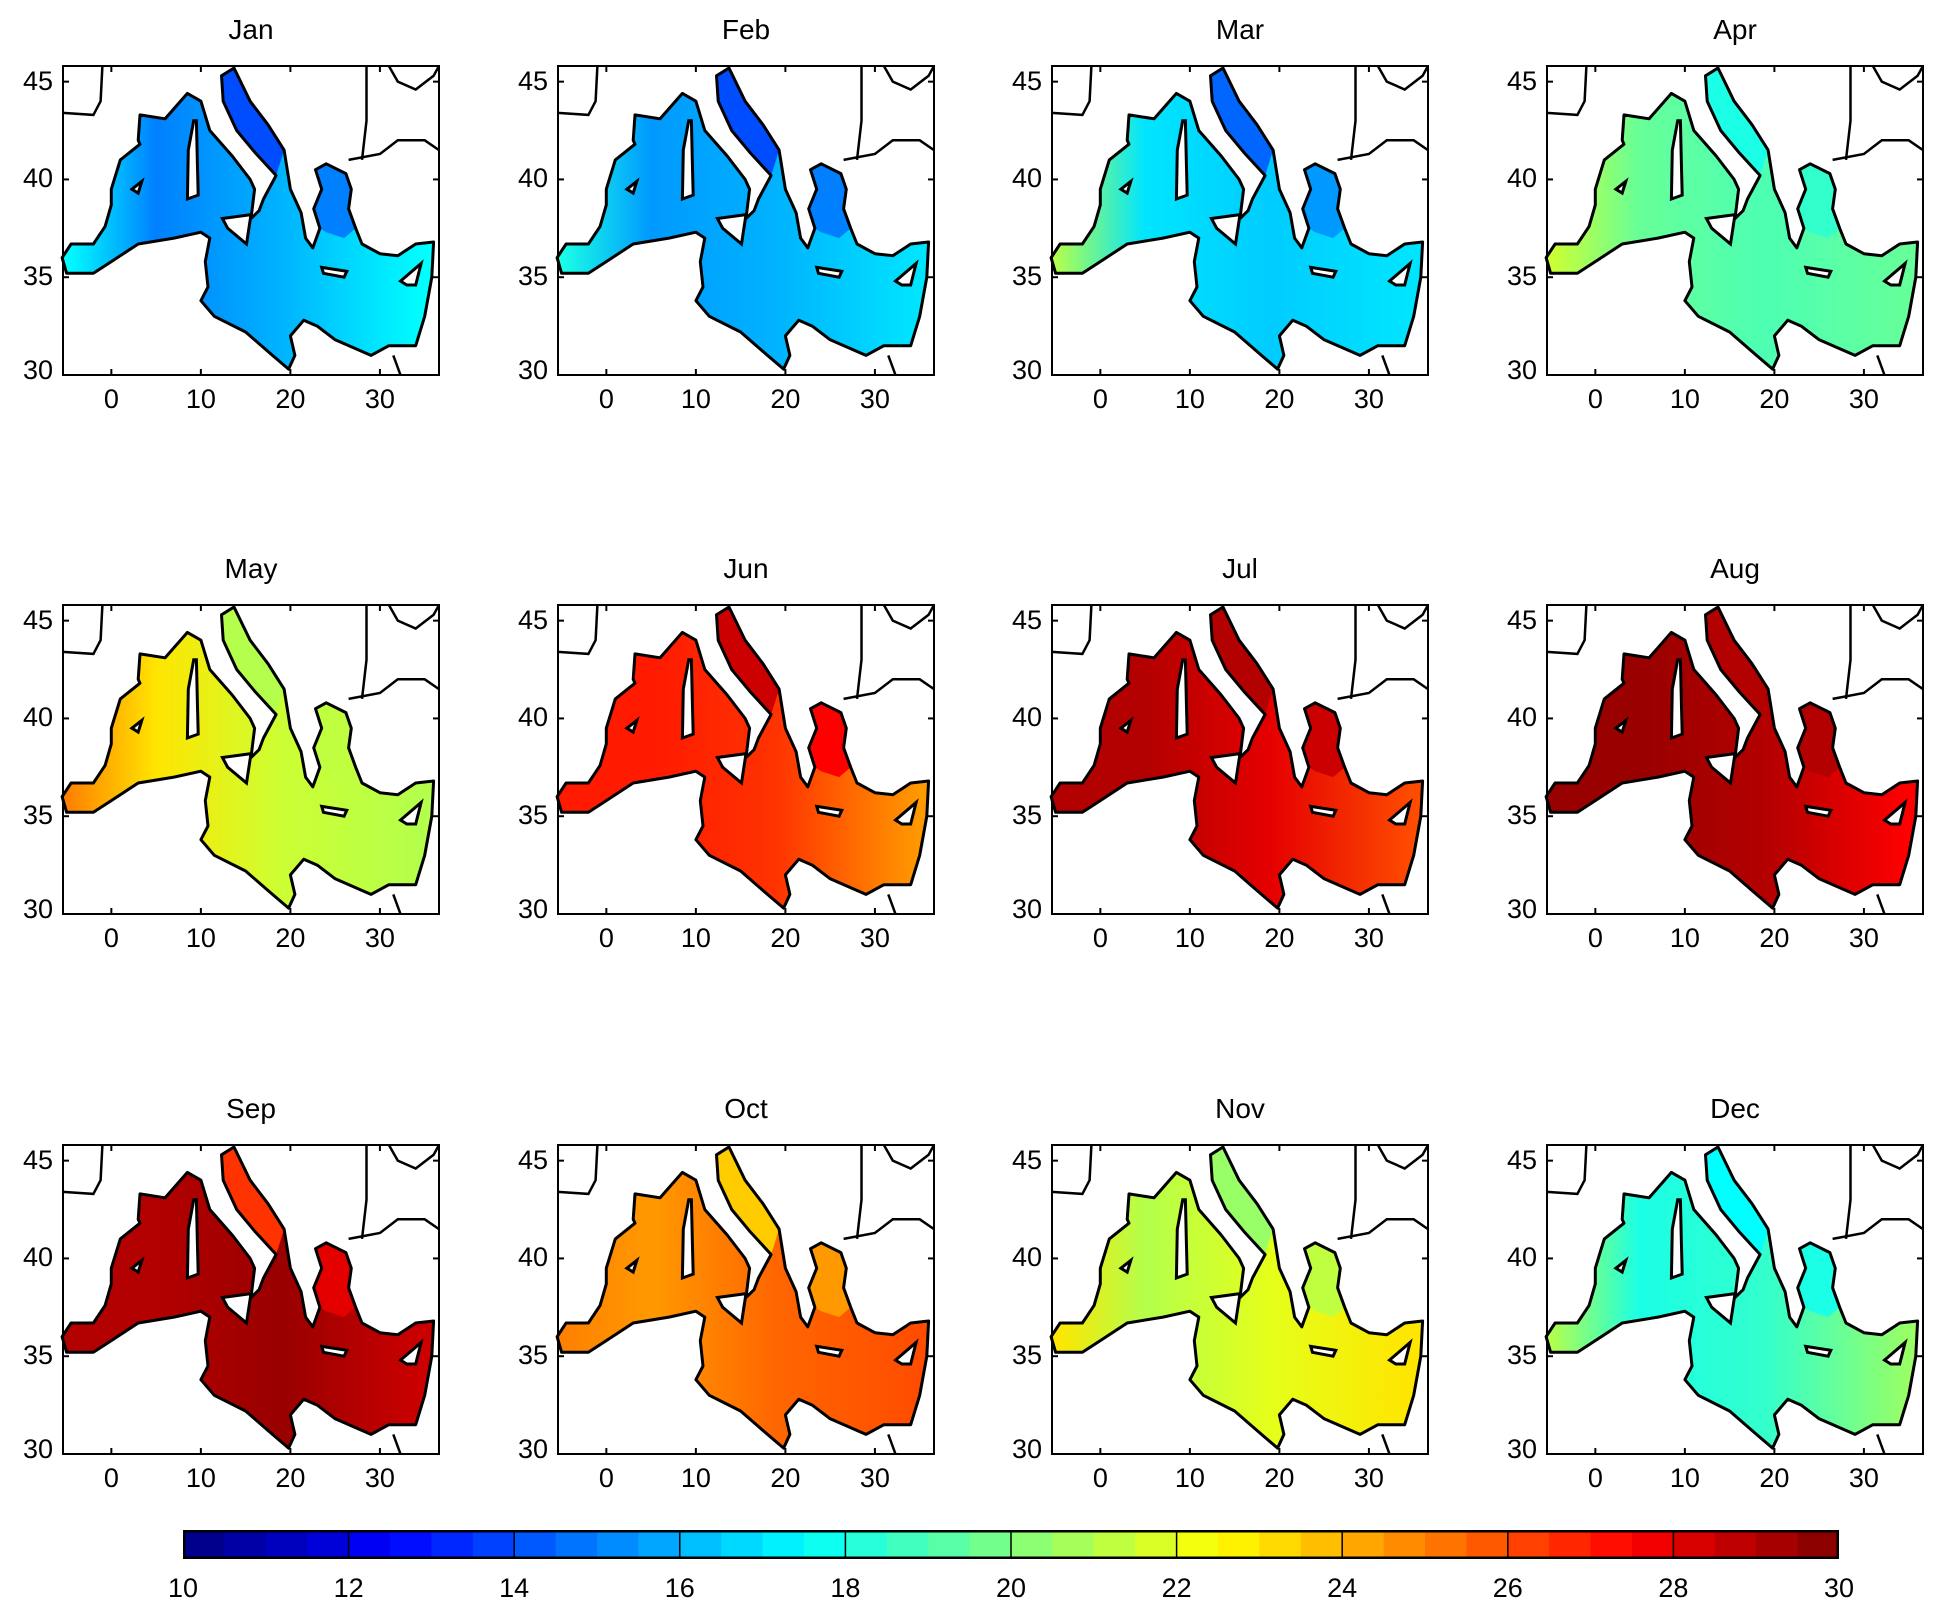 The width and height of the screenshot is (1939, 1617). Describe the element at coordinates (1735, 1108) in the screenshot. I see `panel-title: Dec` at that location.